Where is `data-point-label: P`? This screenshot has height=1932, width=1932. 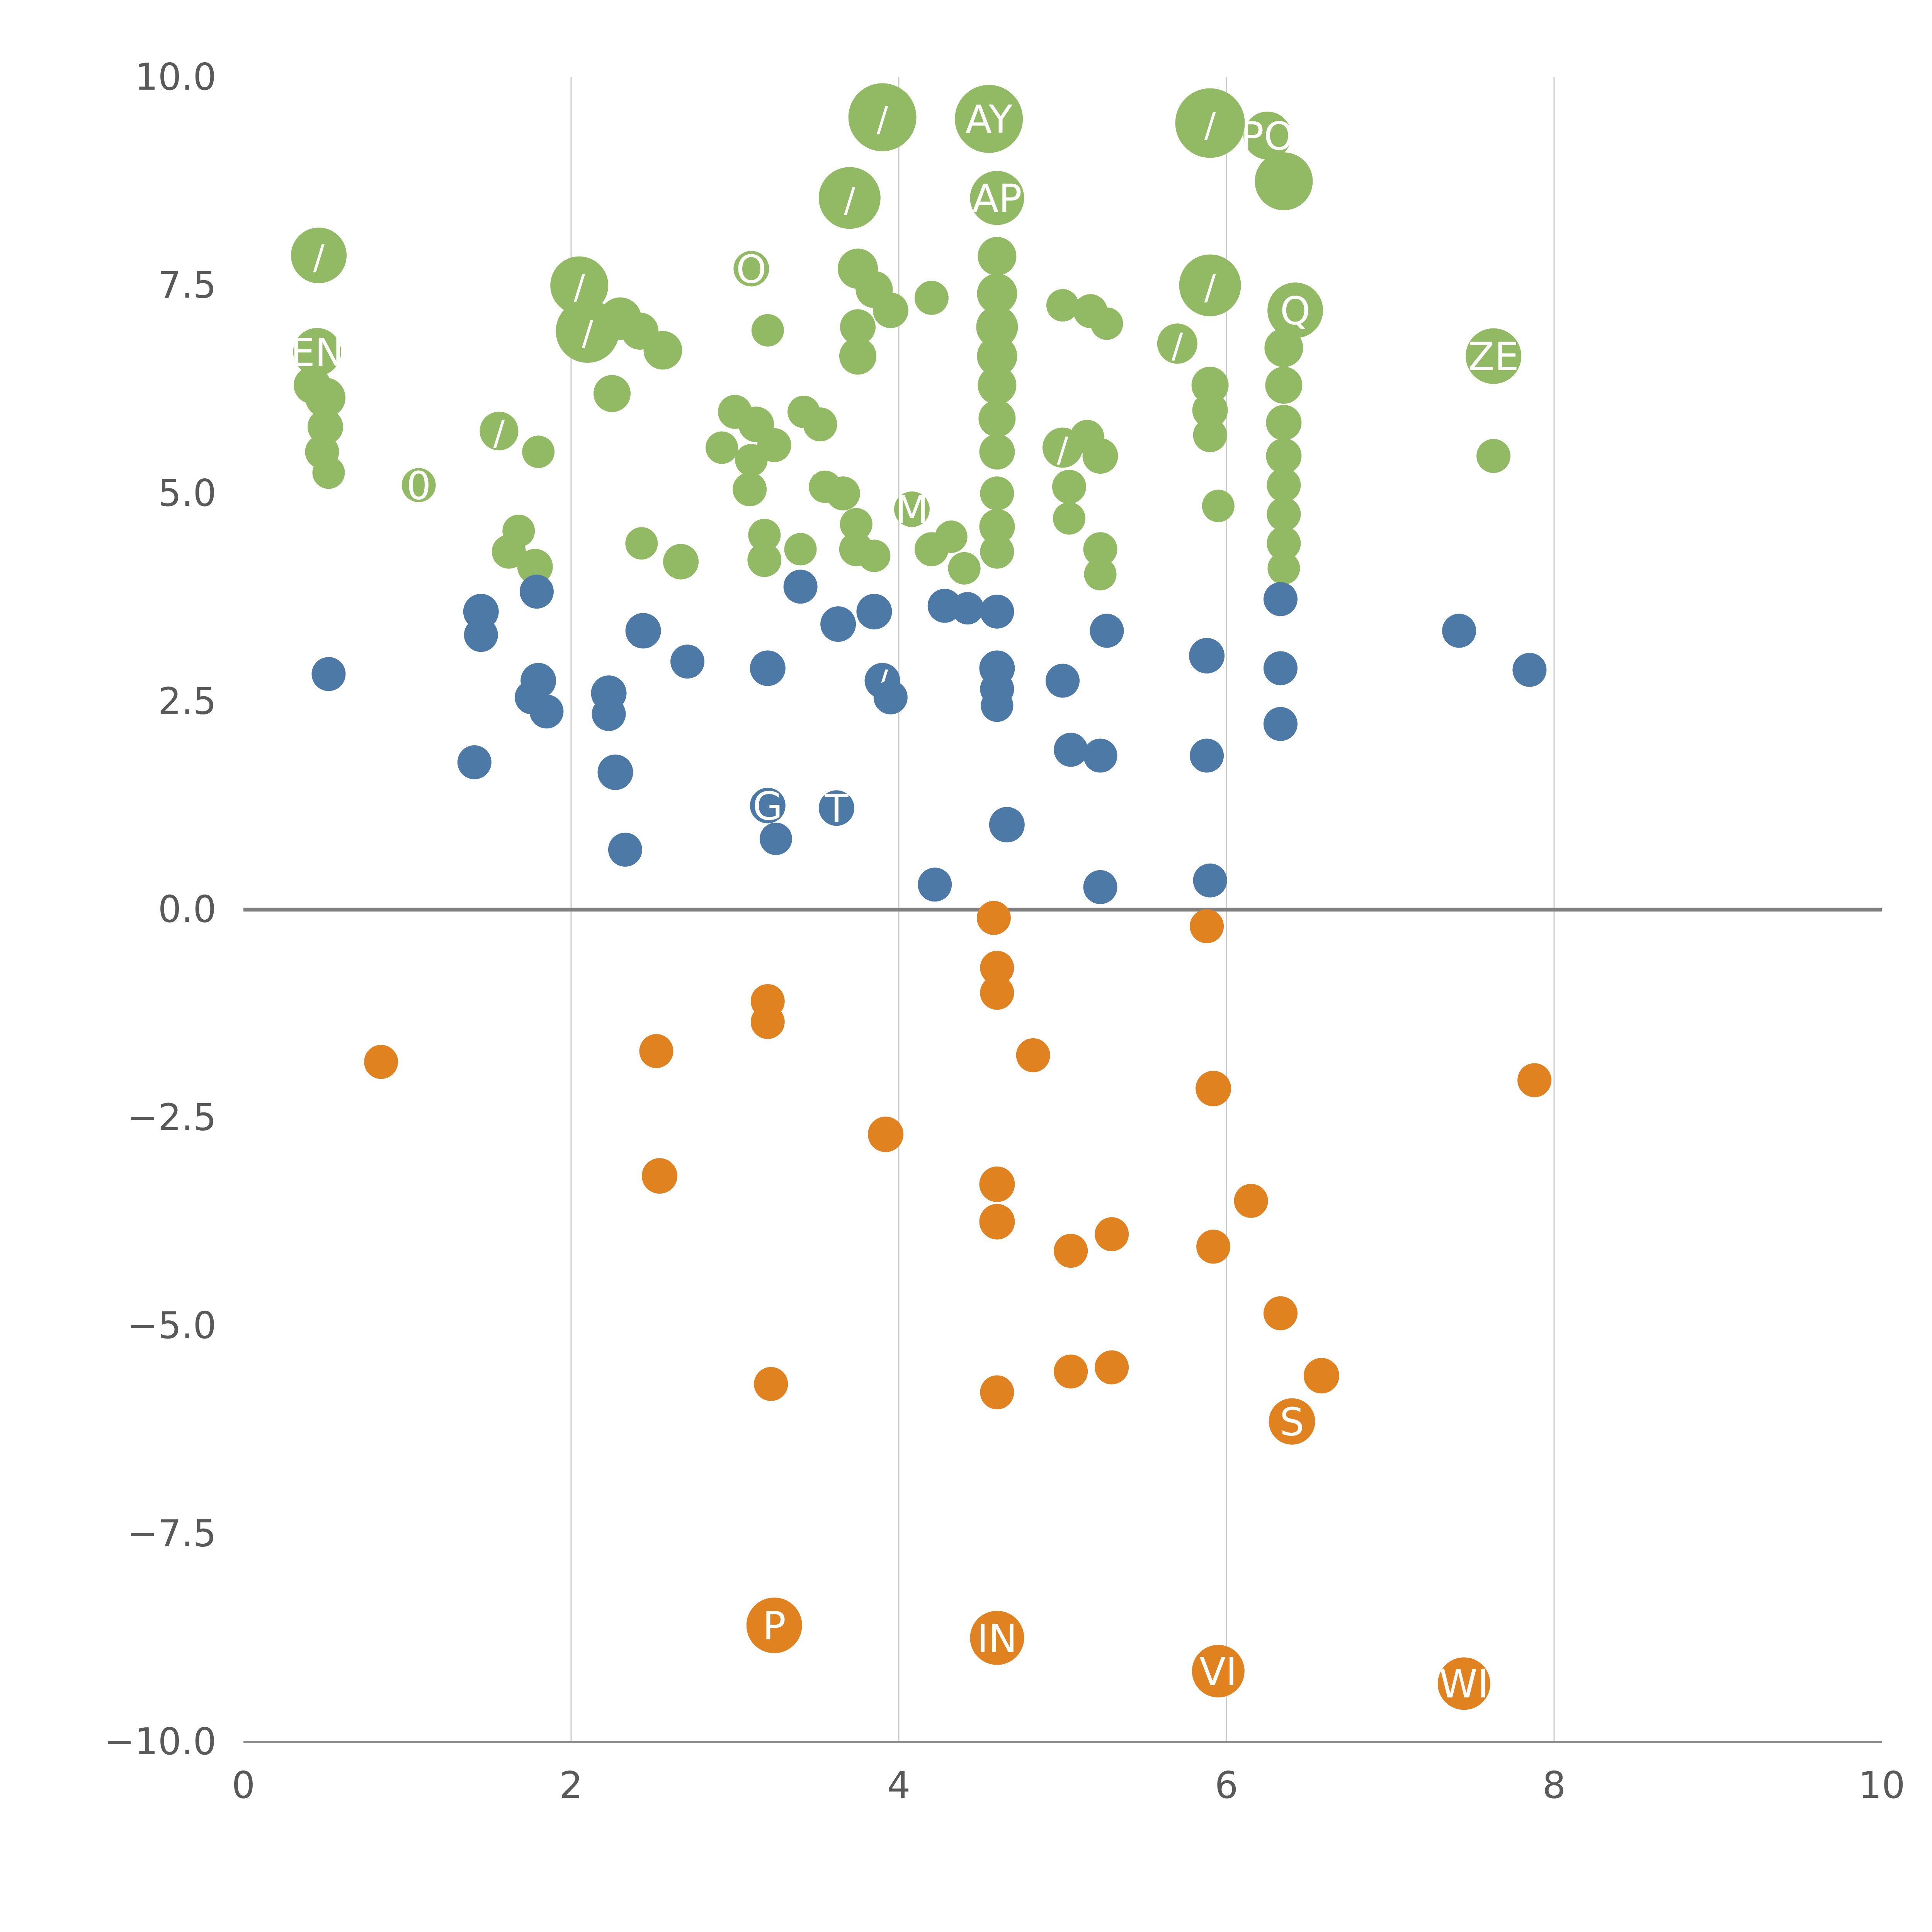 data-point-label: P is located at coordinates (774, 1626).